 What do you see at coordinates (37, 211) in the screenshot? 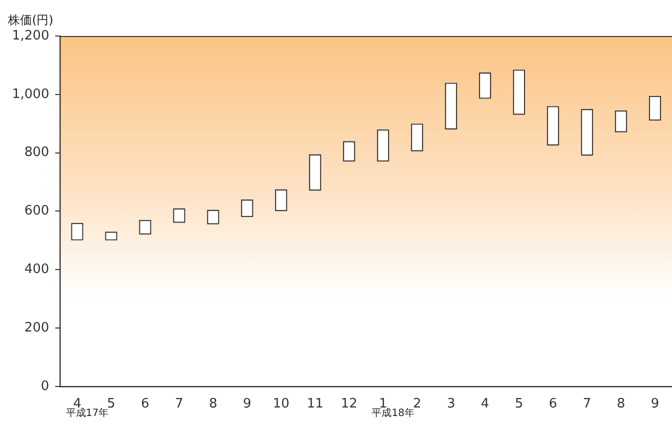
I see `y-tick-label: 600` at bounding box center [37, 211].